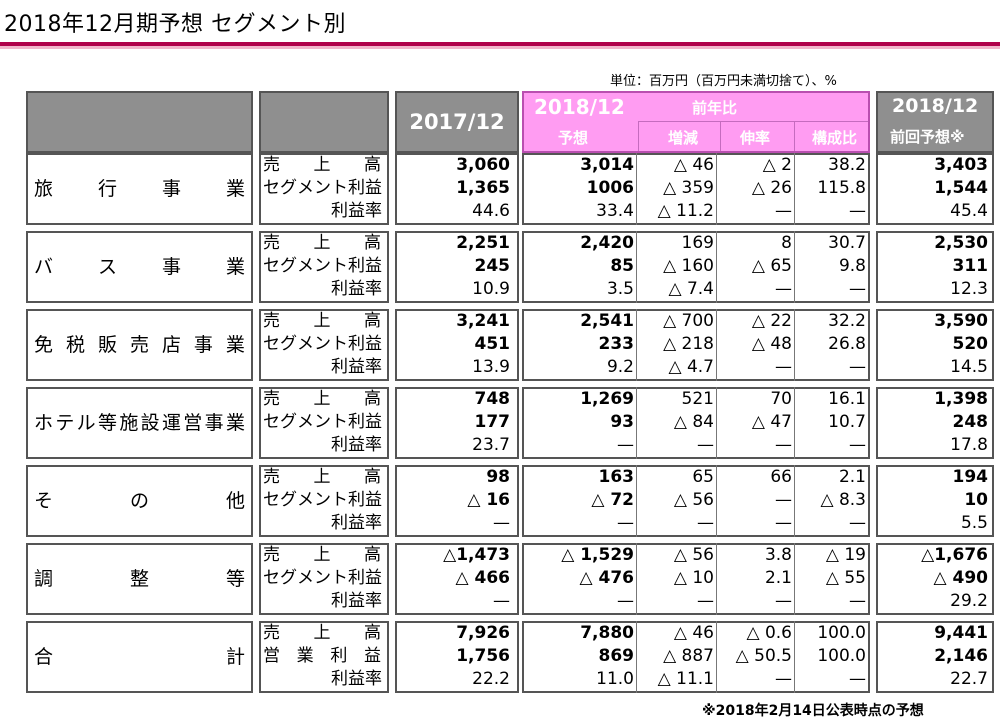  I want to click on segment-label-box, so click(324, 267).